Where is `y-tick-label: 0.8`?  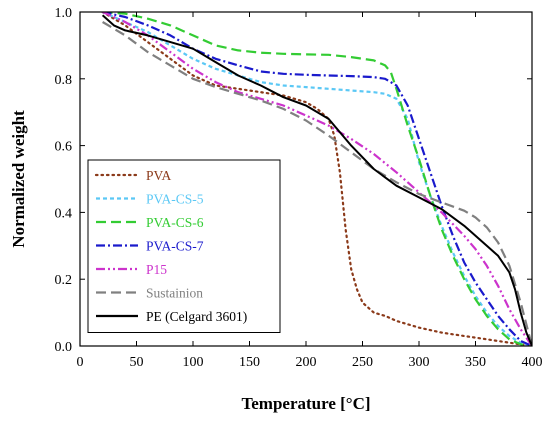 y-tick-label: 0.8 is located at coordinates (64, 80).